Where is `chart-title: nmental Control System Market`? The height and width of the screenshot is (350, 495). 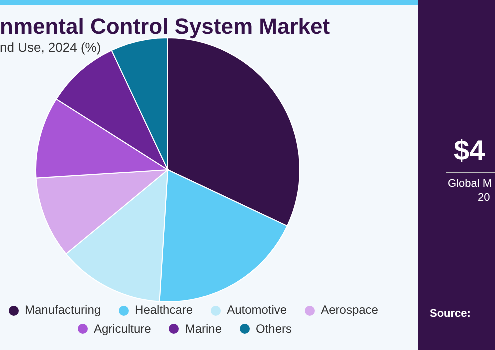 chart-title: nmental Control System Market is located at coordinates (165, 27).